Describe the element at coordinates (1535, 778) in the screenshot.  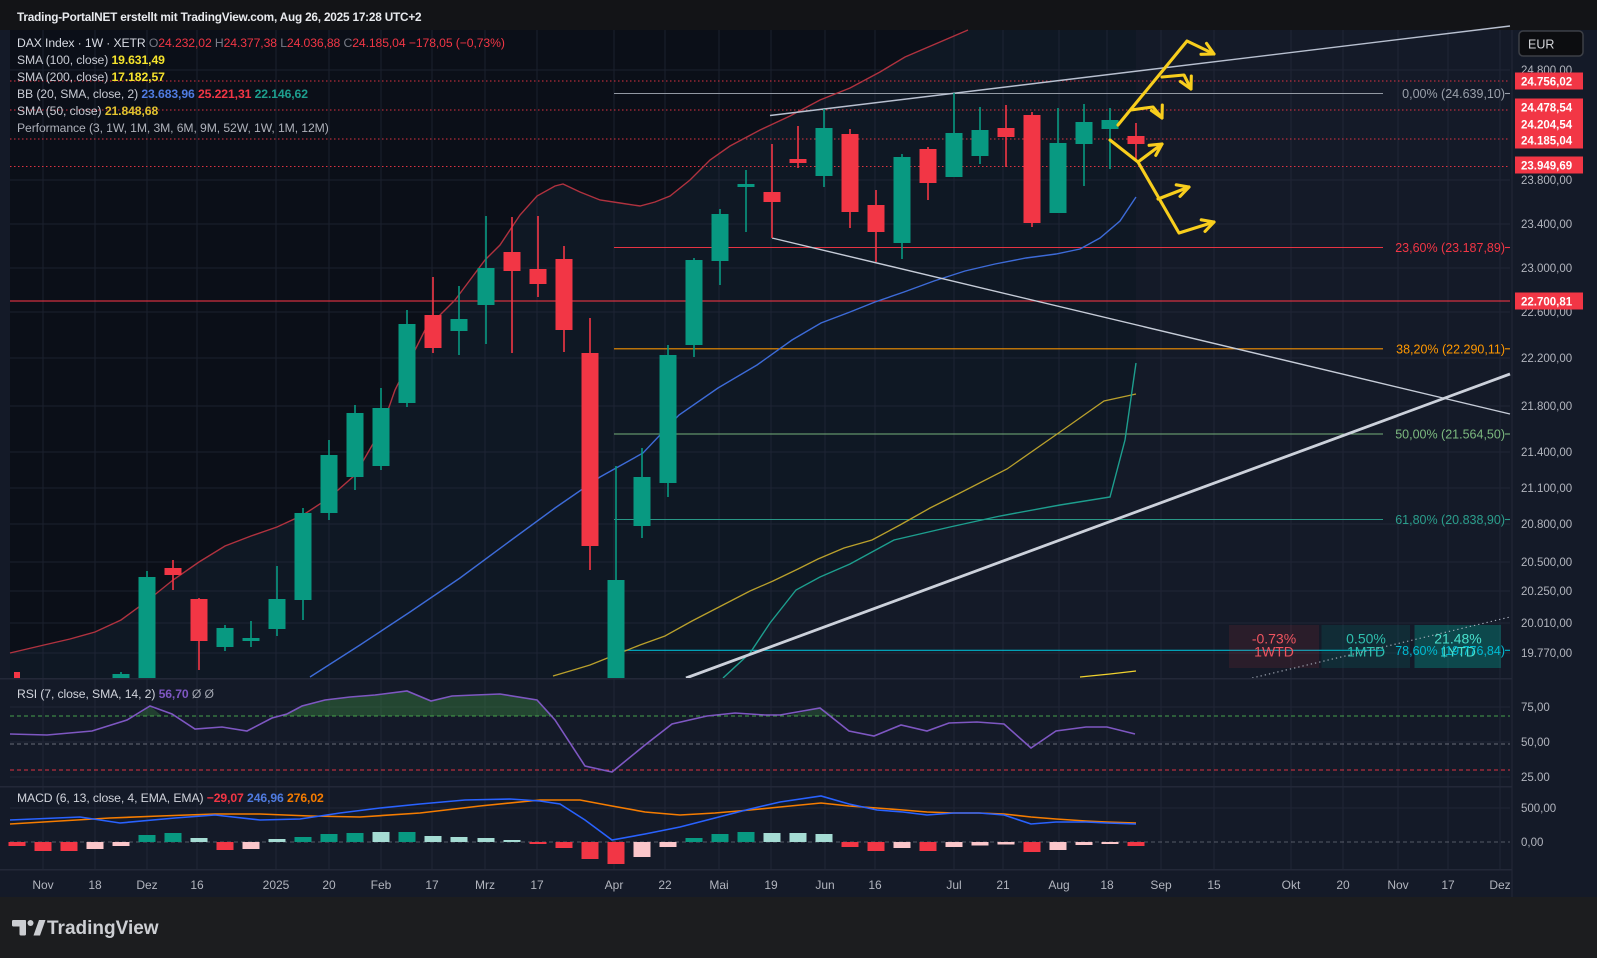
I see `svg-text: 25.00` at that location.